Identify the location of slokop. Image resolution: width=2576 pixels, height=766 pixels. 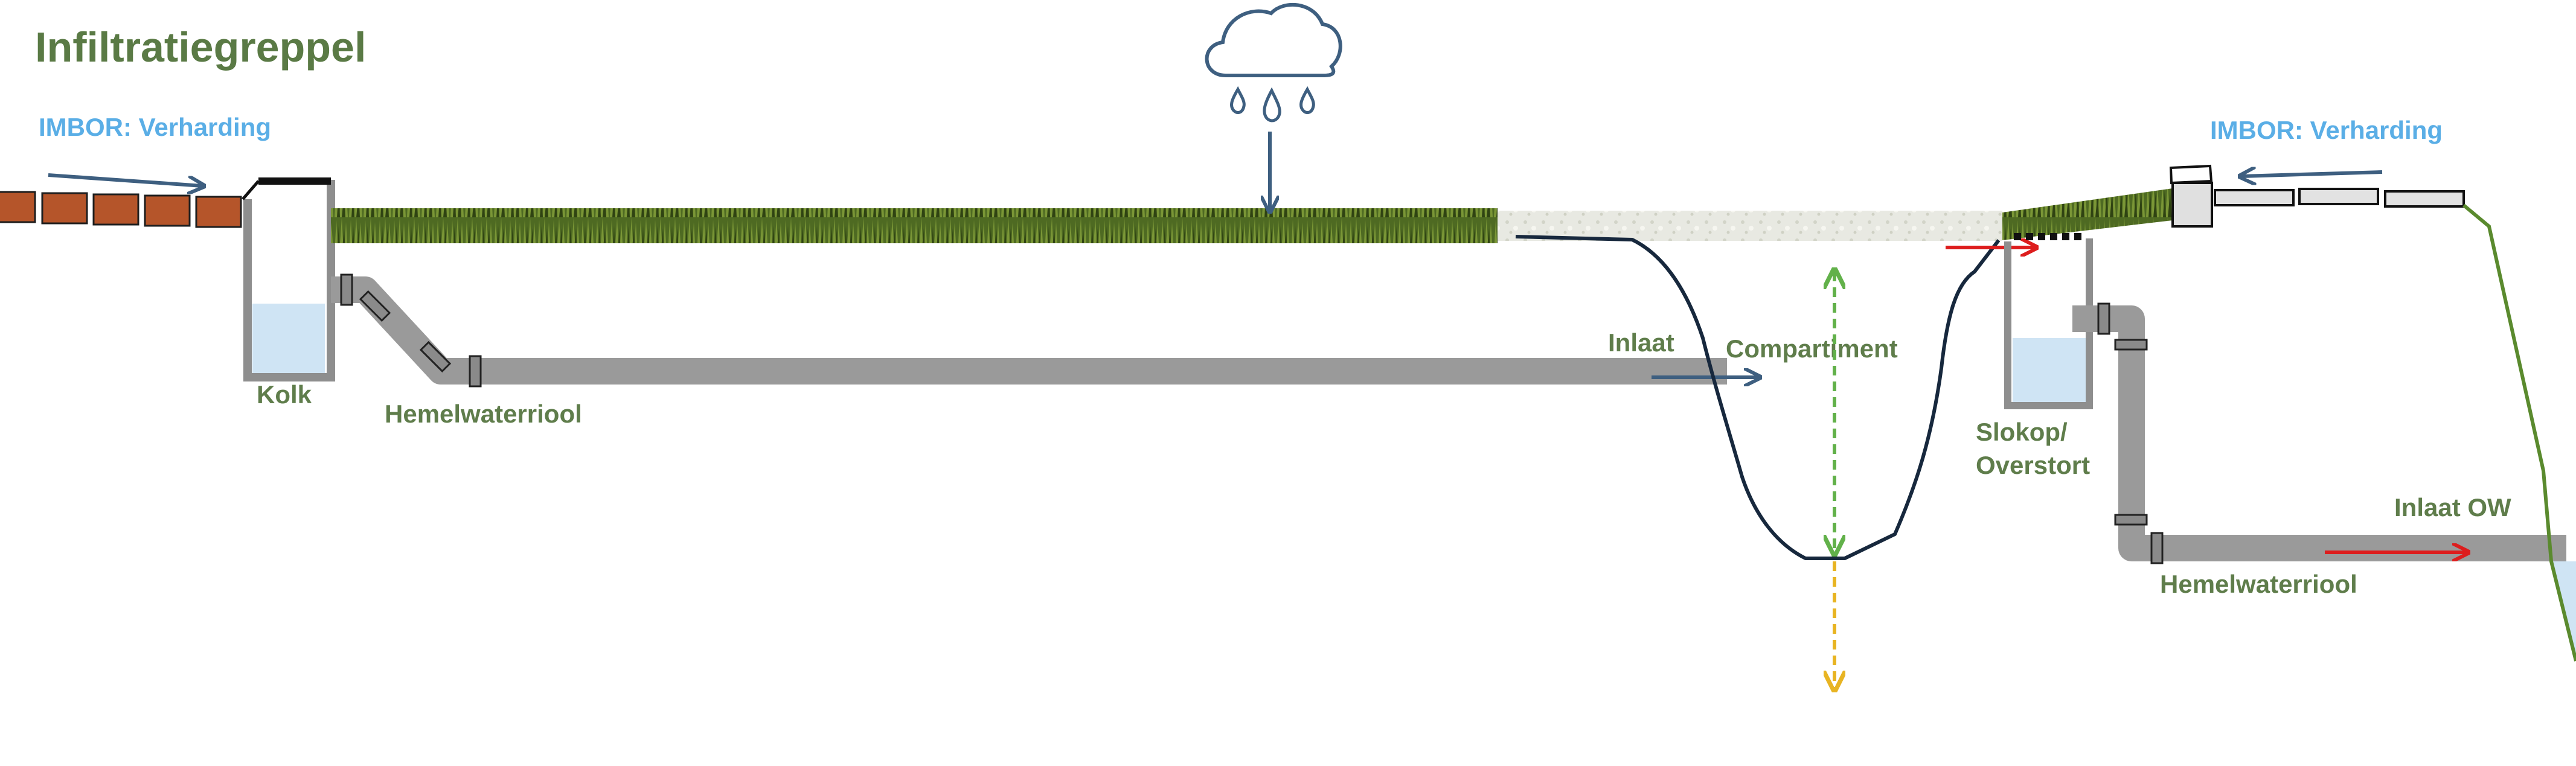
(2048, 323).